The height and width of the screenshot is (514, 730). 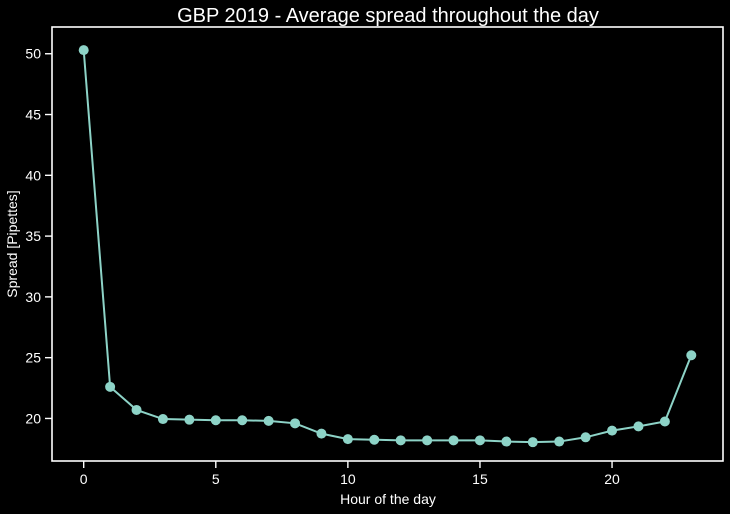 What do you see at coordinates (33, 358) in the screenshot?
I see `y-tick-label: 25` at bounding box center [33, 358].